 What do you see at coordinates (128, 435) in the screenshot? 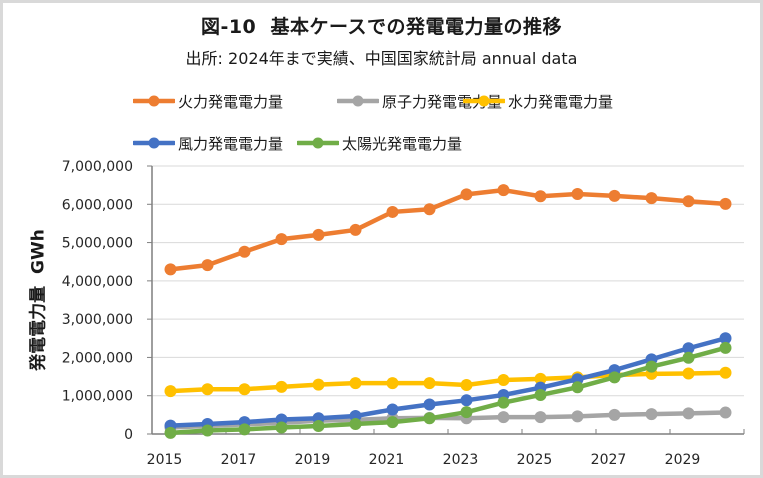
I see `y-tick-label: 0` at bounding box center [128, 435].